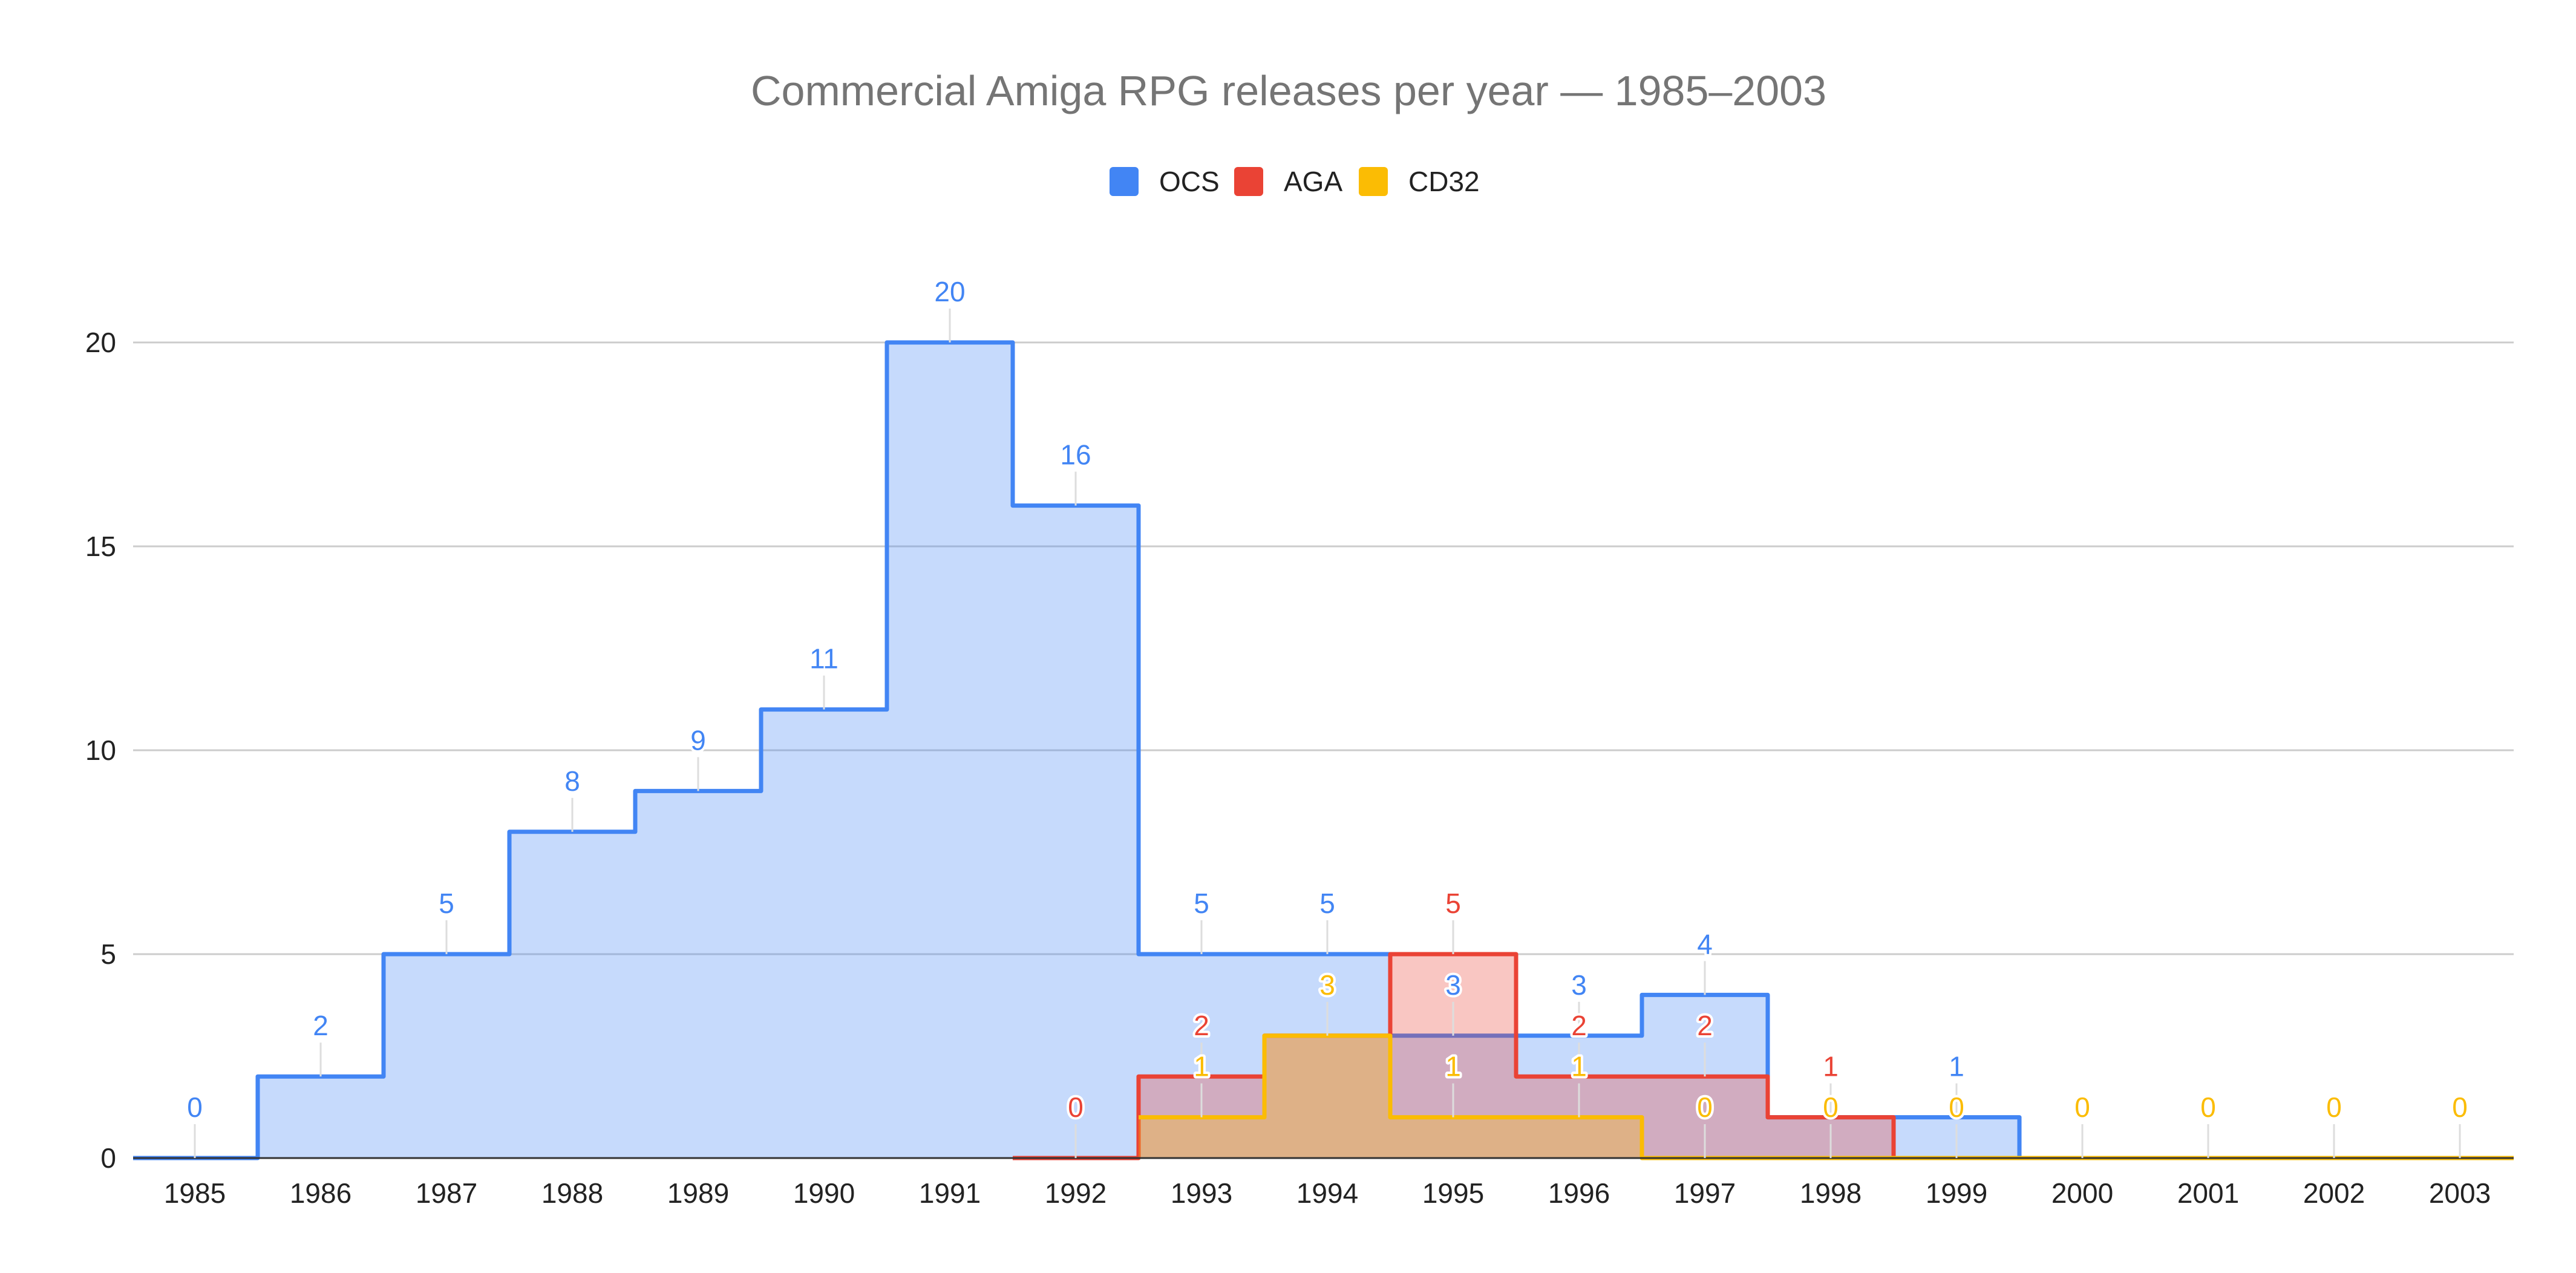 The height and width of the screenshot is (1273, 2576). What do you see at coordinates (320, 1193) in the screenshot?
I see `x-tick-label: 1986` at bounding box center [320, 1193].